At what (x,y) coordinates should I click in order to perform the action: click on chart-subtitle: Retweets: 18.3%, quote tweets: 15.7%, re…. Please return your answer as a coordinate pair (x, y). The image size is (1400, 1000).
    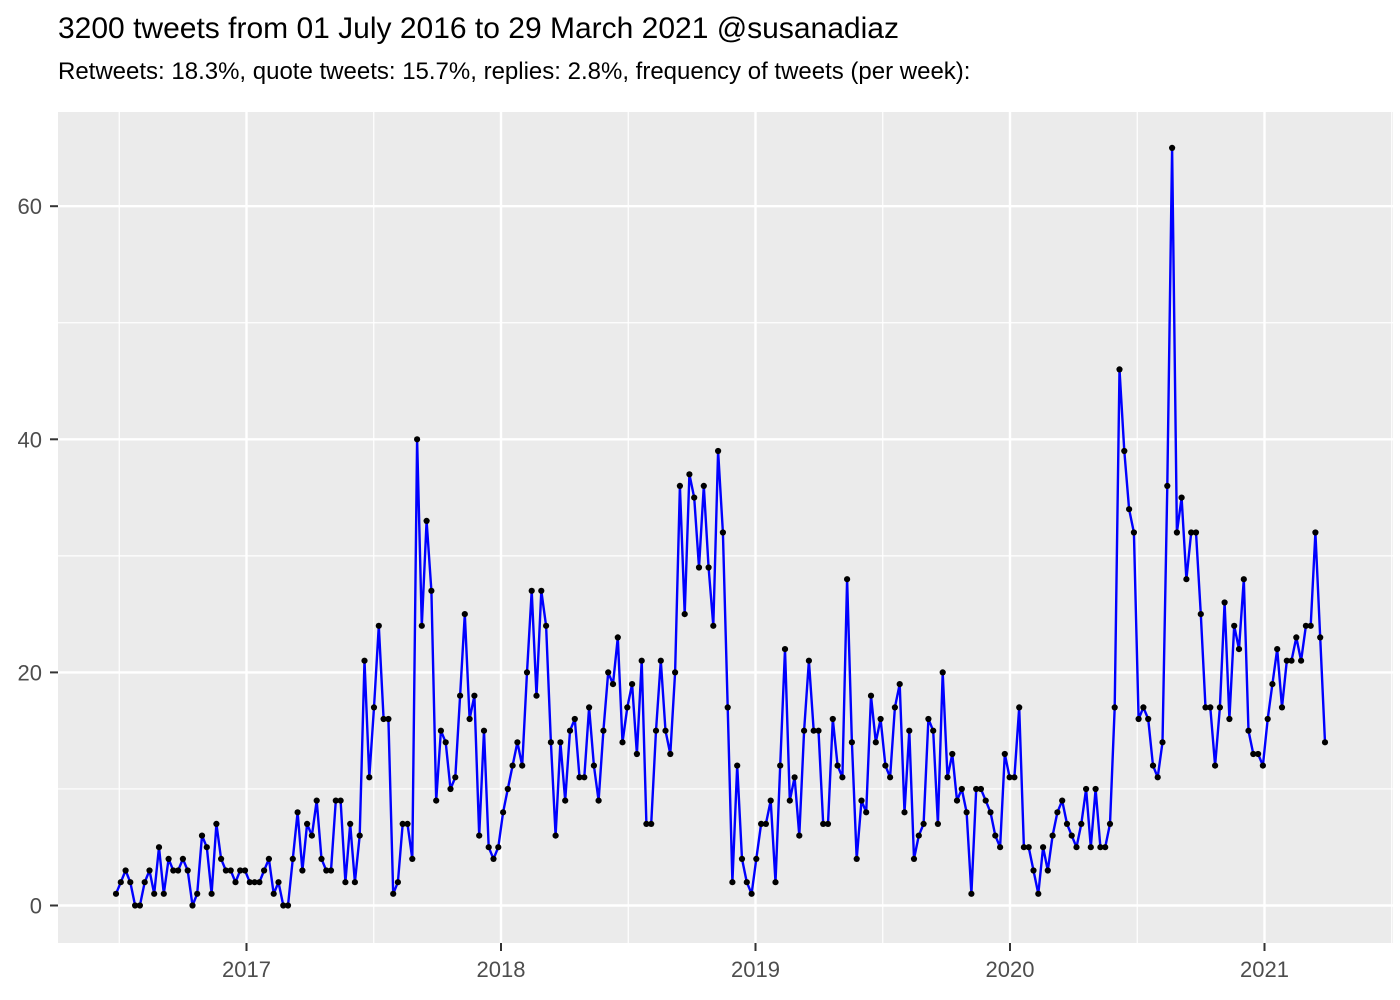
    Looking at the image, I should click on (514, 71).